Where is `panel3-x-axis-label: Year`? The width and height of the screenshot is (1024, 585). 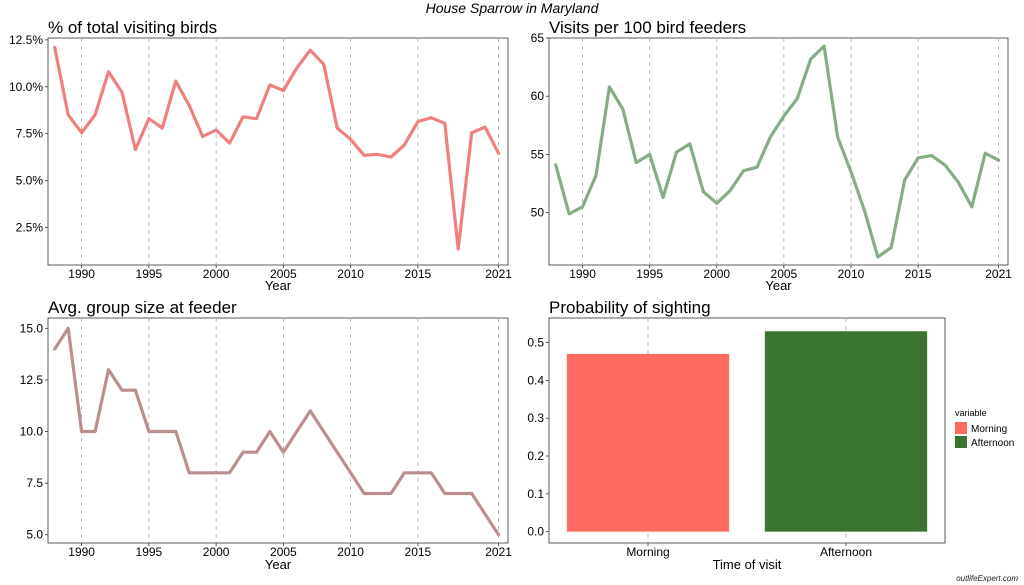
panel3-x-axis-label: Year is located at coordinates (278, 564).